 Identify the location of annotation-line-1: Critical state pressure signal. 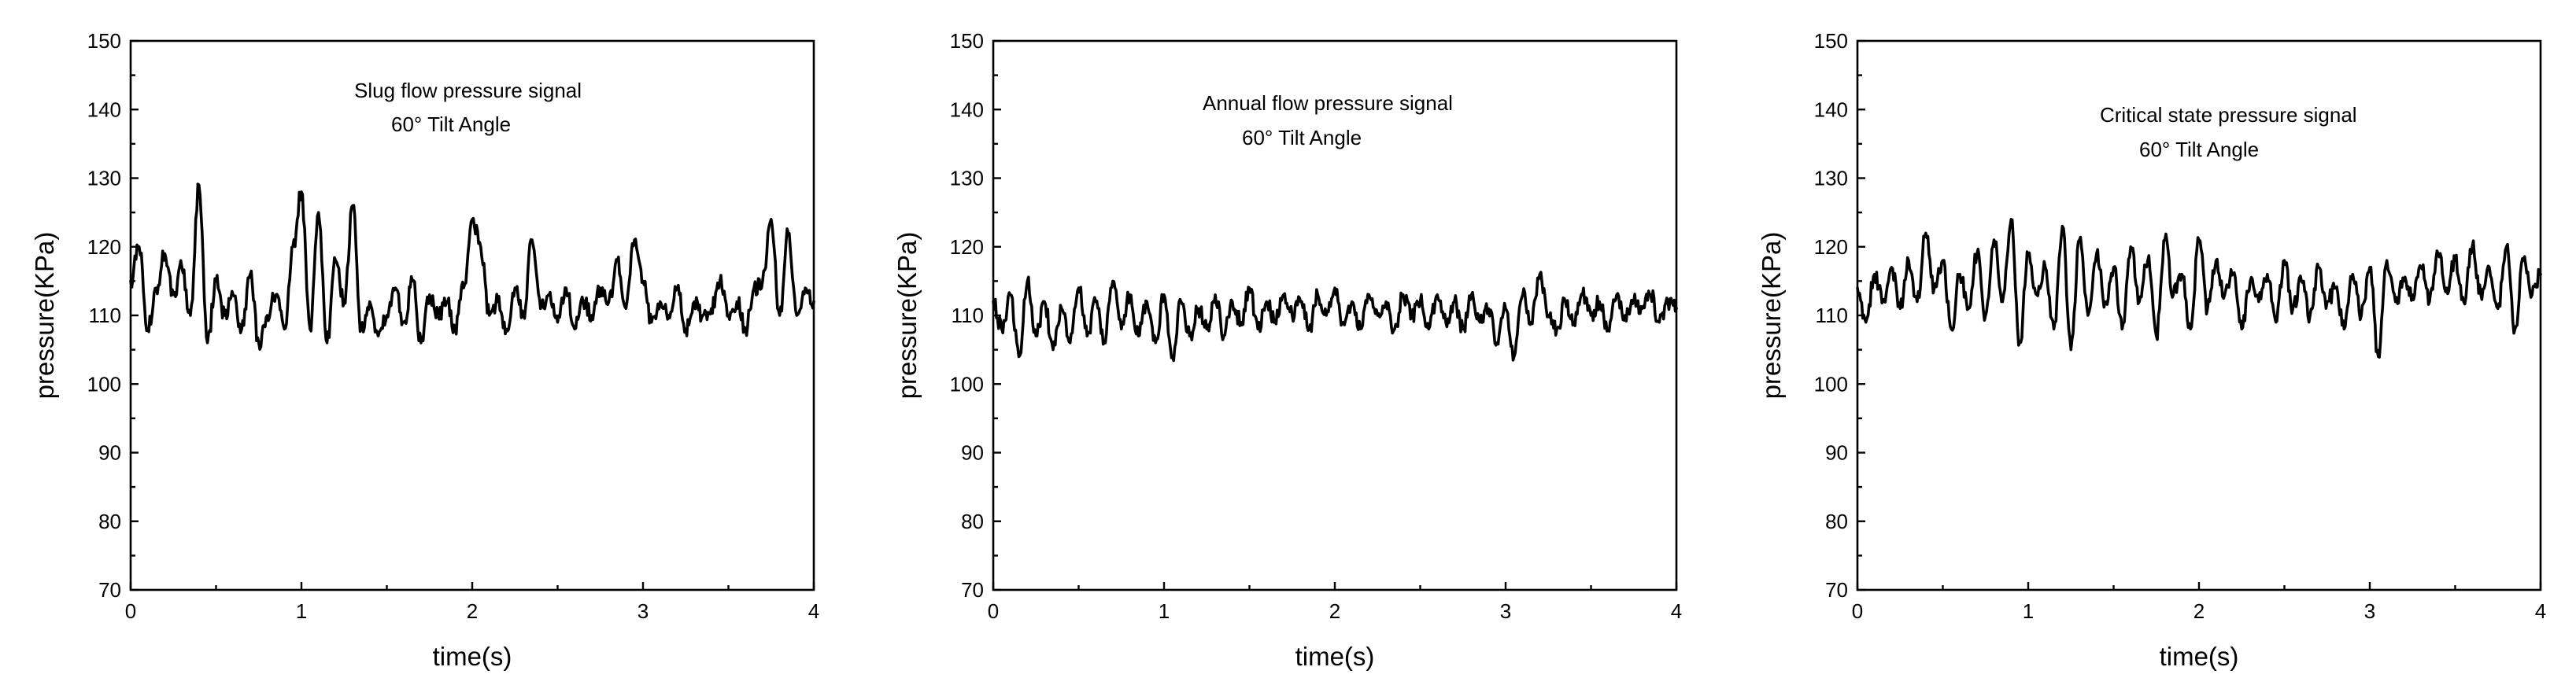
(2228, 115).